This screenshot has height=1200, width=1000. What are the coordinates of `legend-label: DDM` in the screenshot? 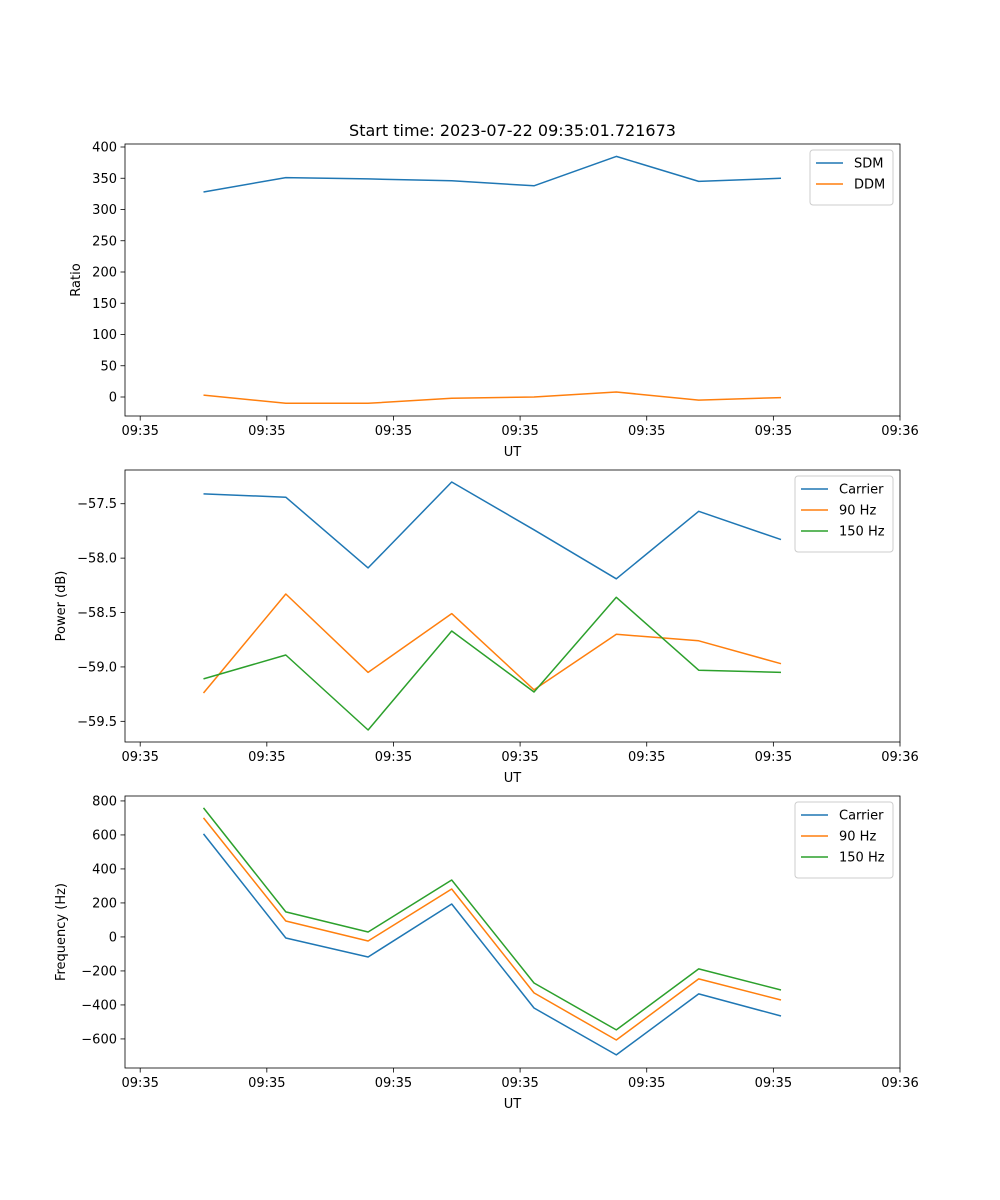 It's located at (869, 185).